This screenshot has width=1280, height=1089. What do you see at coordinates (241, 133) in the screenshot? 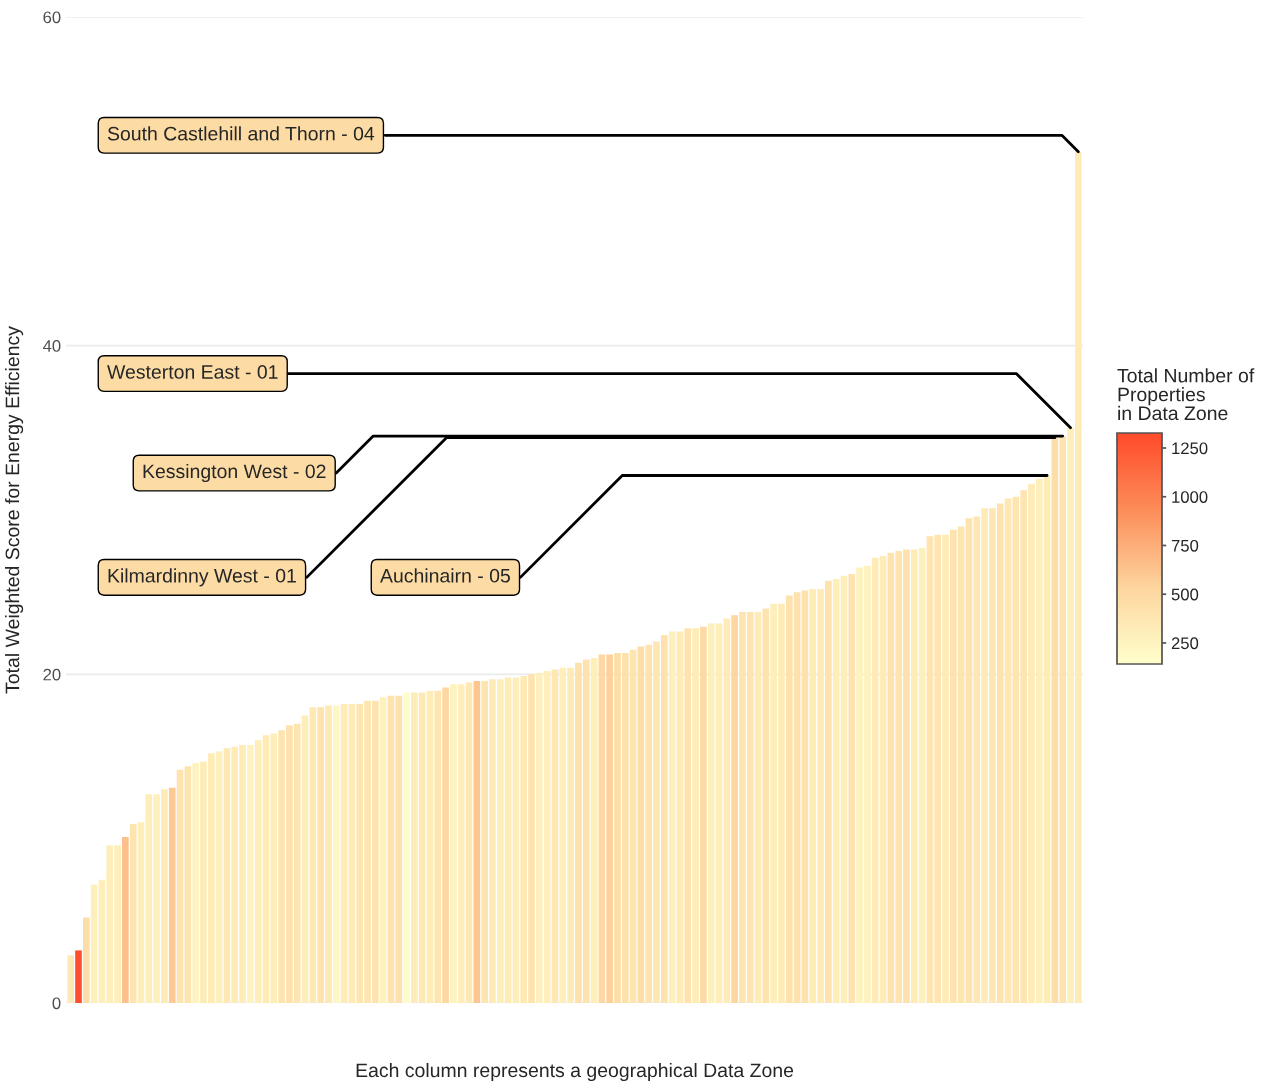
I see `annotation: South Castlehill and Thorn - 04` at bounding box center [241, 133].